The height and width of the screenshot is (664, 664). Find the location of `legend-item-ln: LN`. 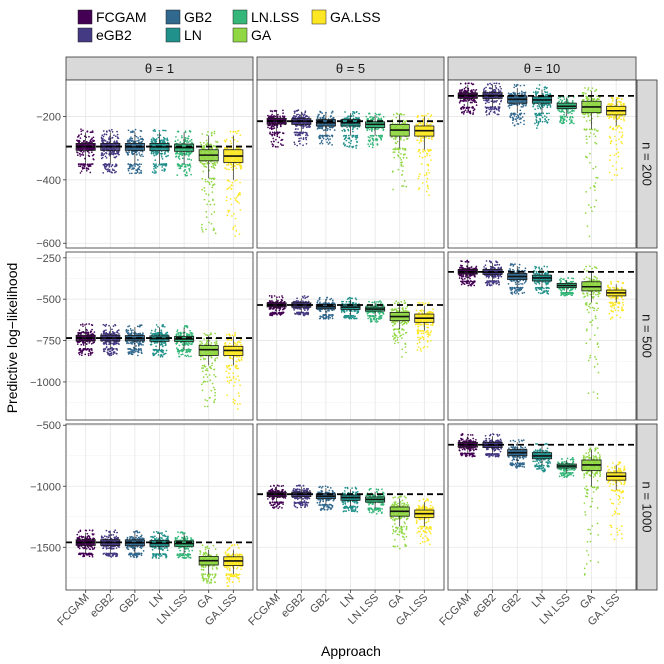

legend-item-ln: LN is located at coordinates (183, 35).